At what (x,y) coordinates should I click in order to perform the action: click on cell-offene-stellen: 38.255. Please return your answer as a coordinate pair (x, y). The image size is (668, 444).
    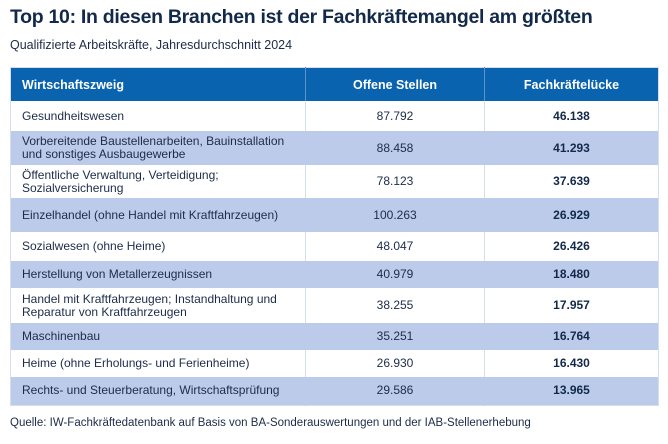
    Looking at the image, I should click on (395, 305).